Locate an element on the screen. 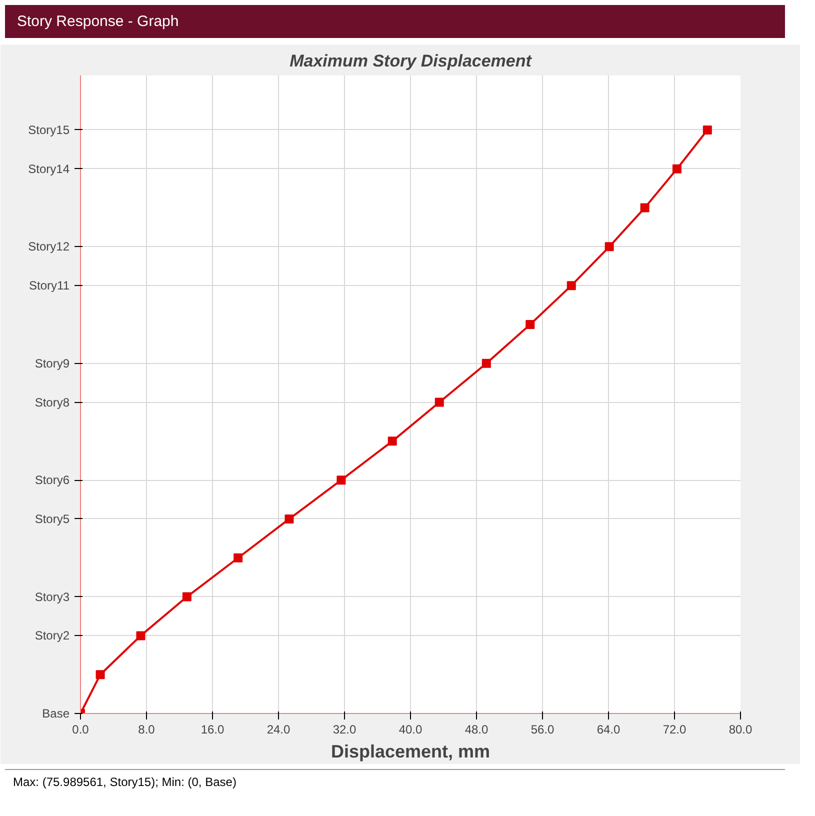  x-tick-label: 16.0 is located at coordinates (212, 729).